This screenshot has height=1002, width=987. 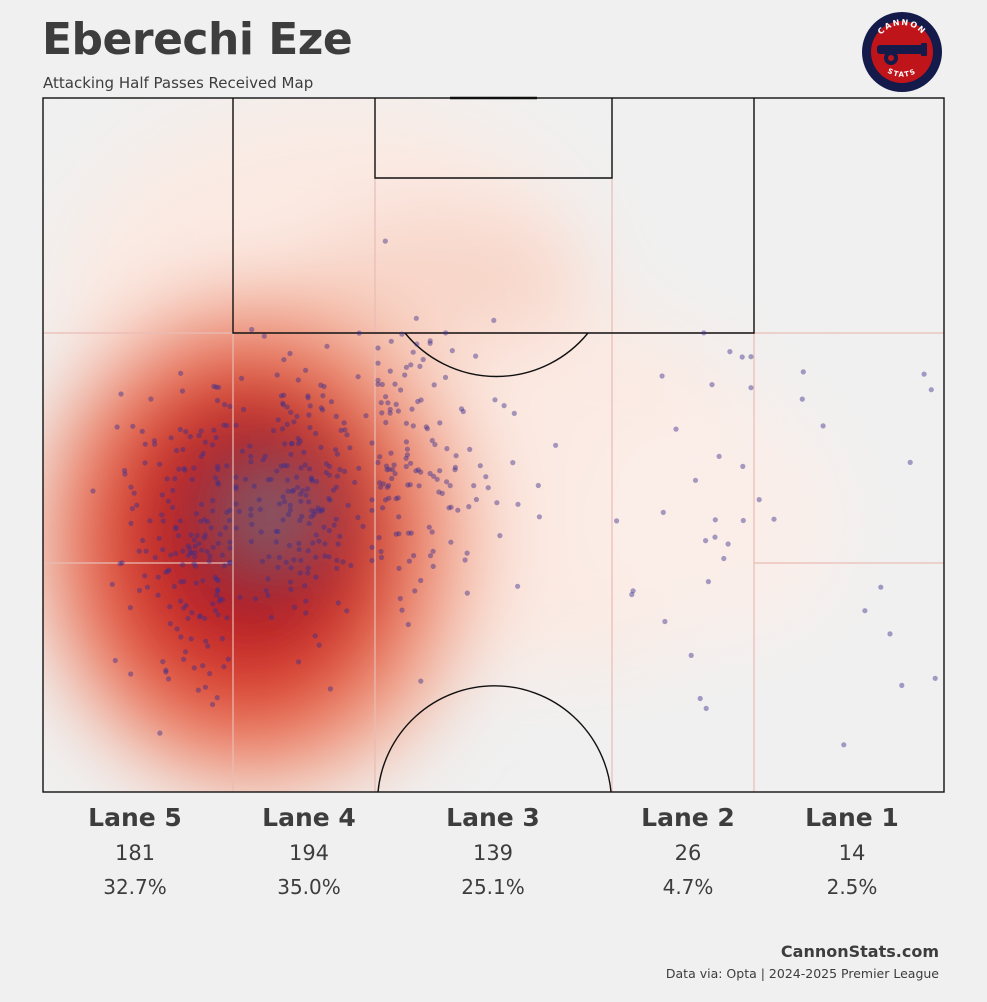 What do you see at coordinates (493, 853) in the screenshot?
I see `lane-3-count: 139` at bounding box center [493, 853].